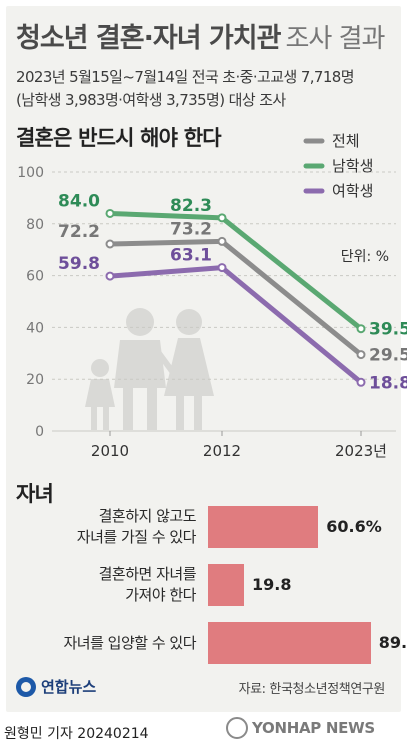 This screenshot has width=407, height=750. Describe the element at coordinates (388, 356) in the screenshot. I see `data-label-total: 29.5` at that location.